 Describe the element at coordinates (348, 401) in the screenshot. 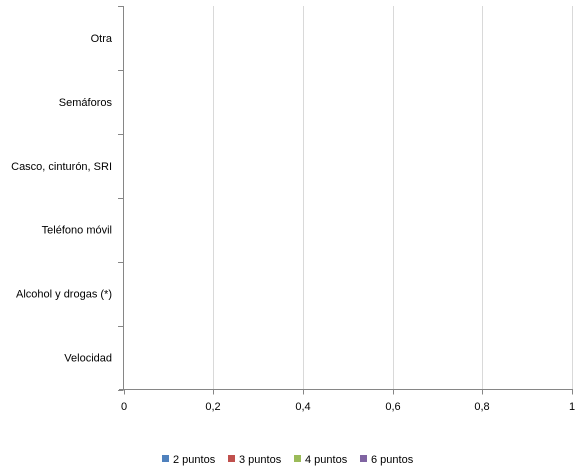

I see `x-axis-ticks: 0 0,2 0,4 0,6 0,8 1` at that location.